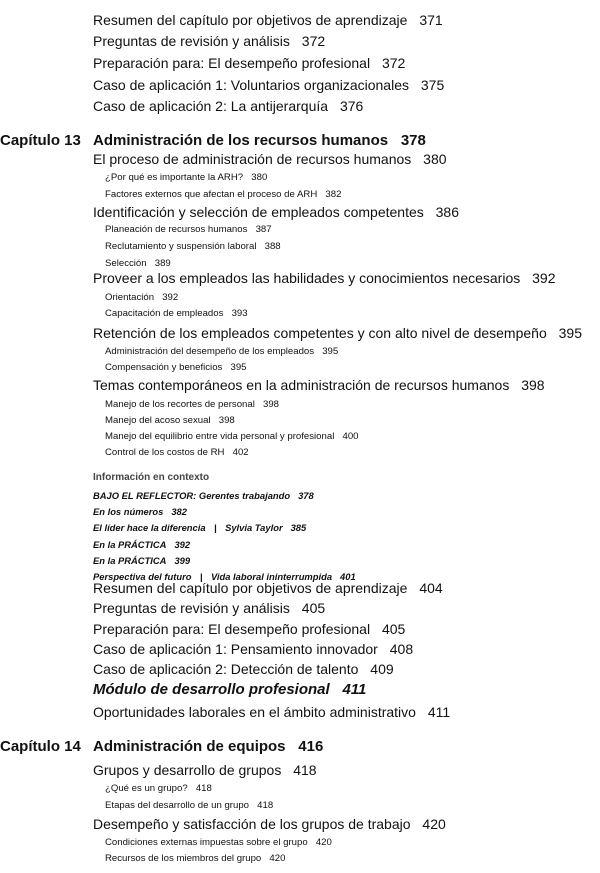  Describe the element at coordinates (239, 313) in the screenshot. I see `page-number: 393` at that location.